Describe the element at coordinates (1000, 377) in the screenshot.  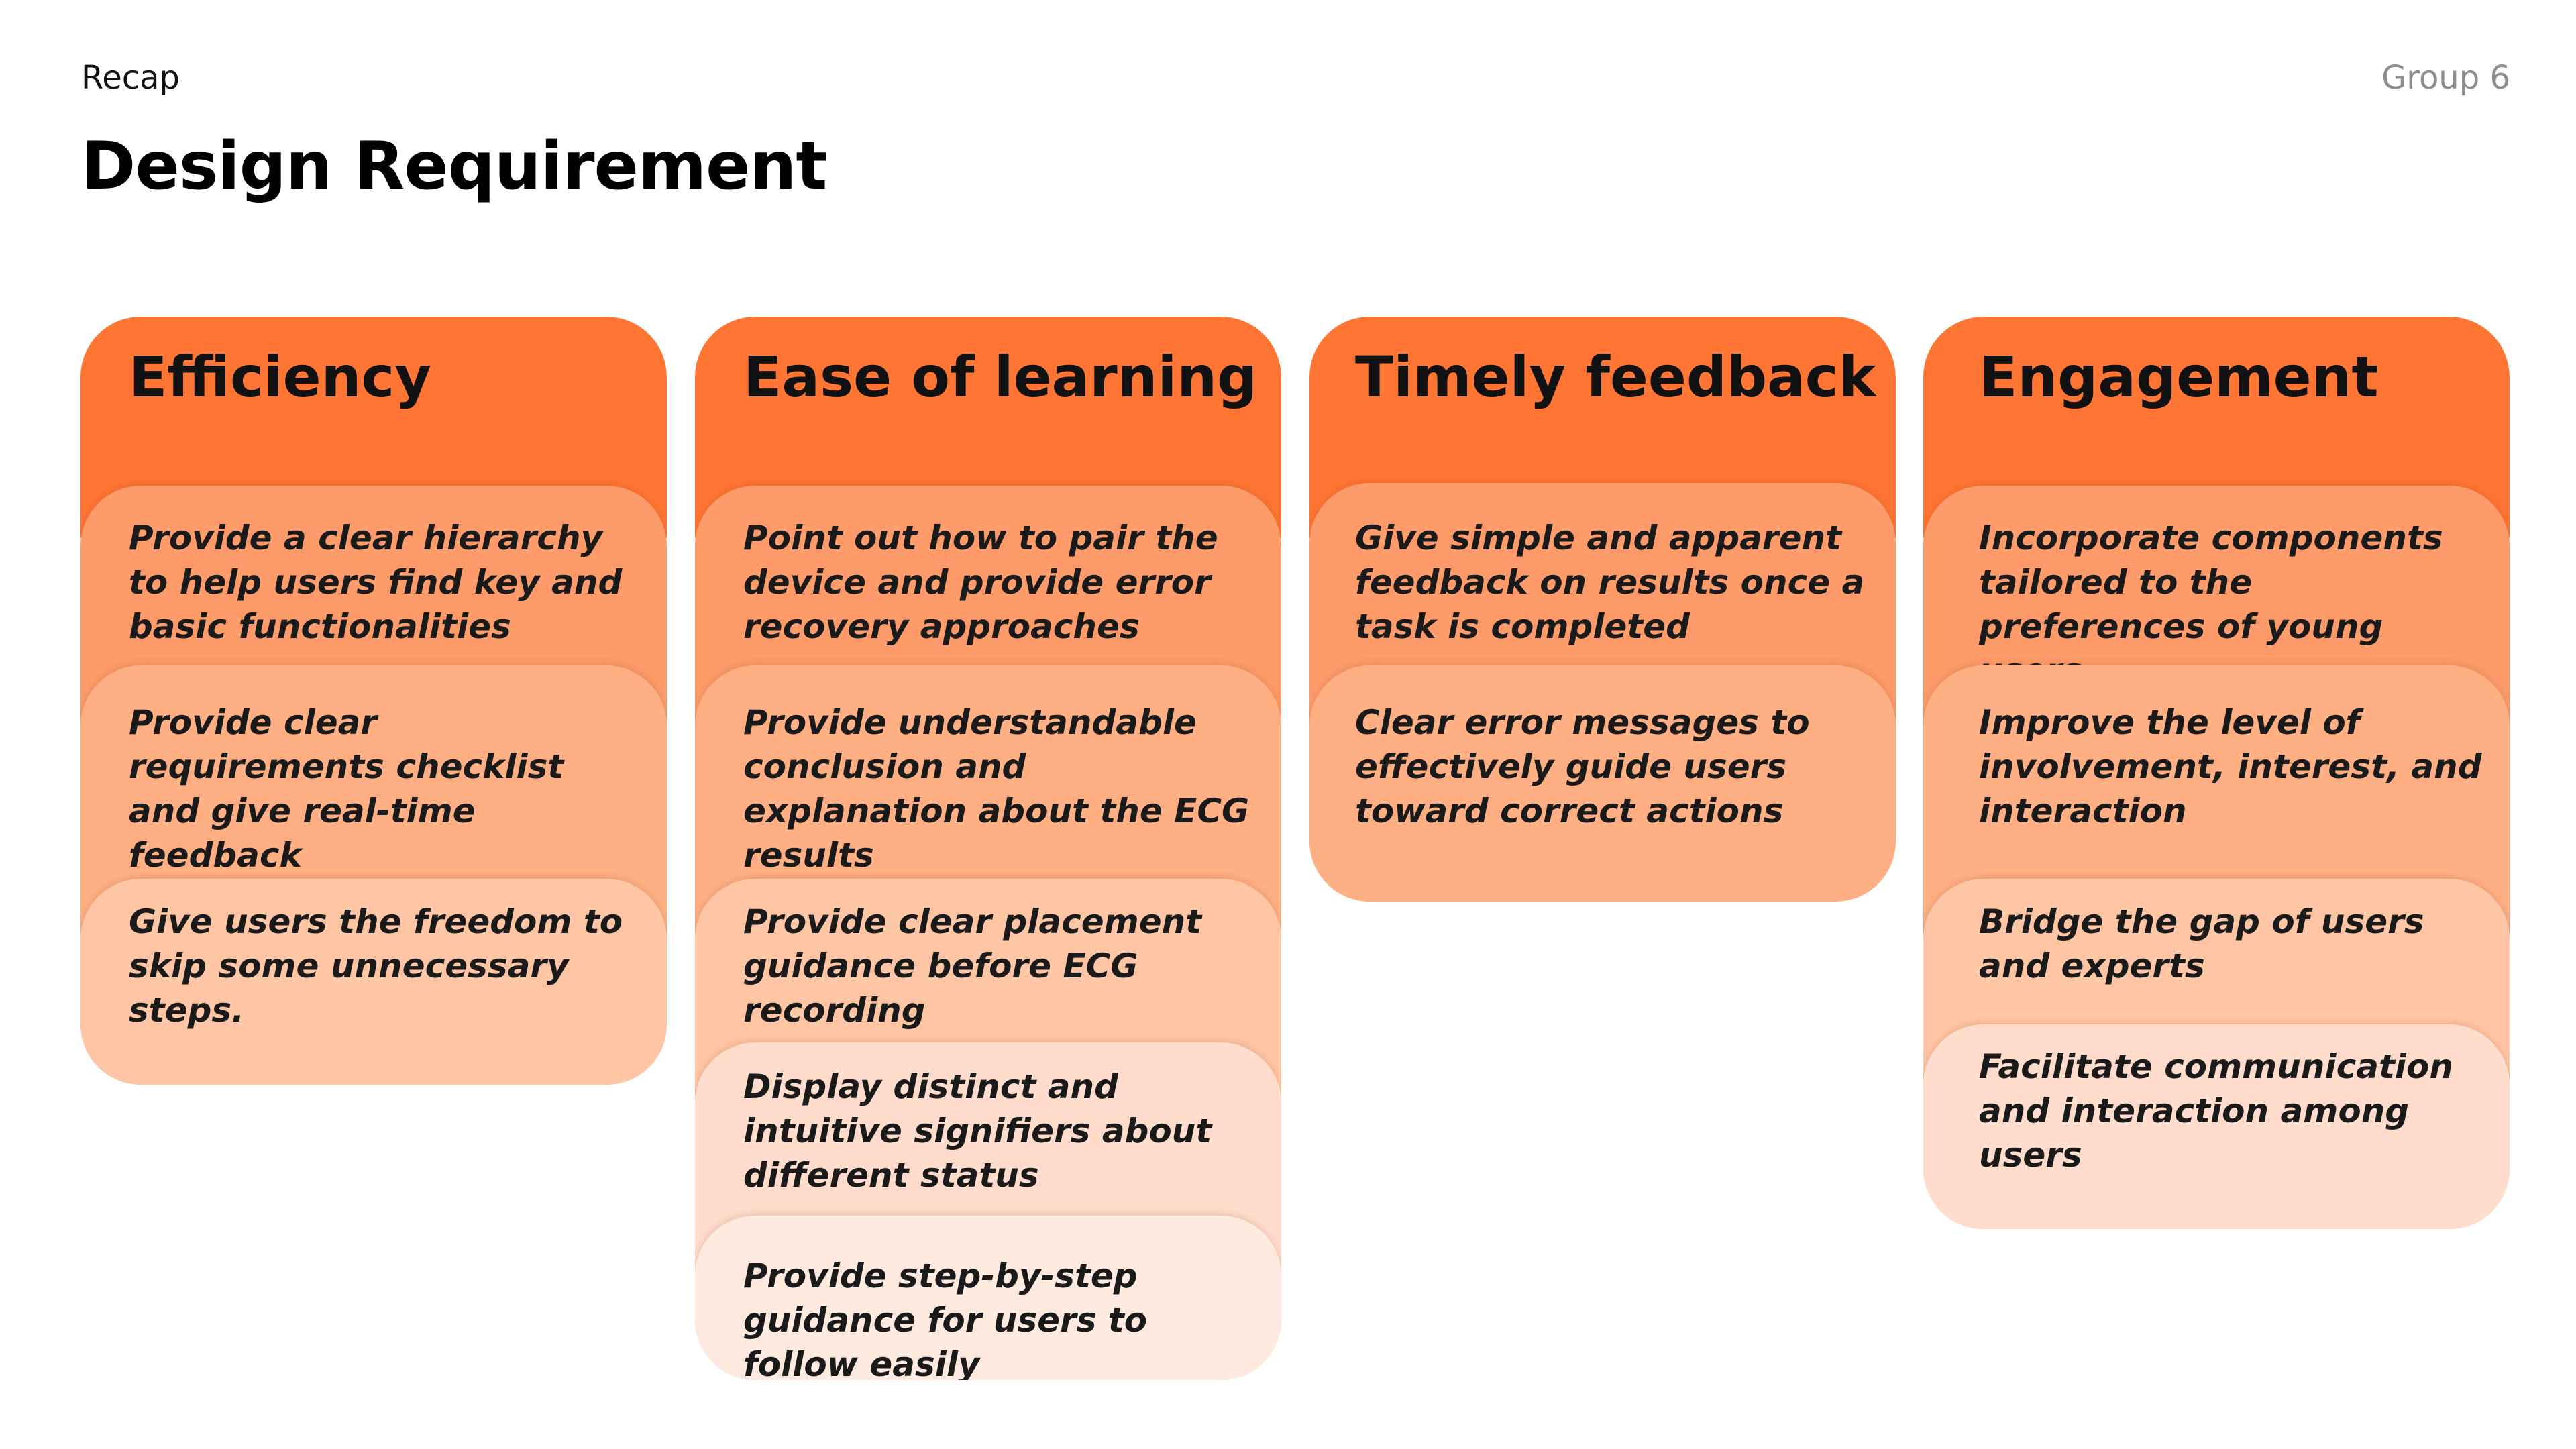
I see `column-title: Ease of learning` at that location.